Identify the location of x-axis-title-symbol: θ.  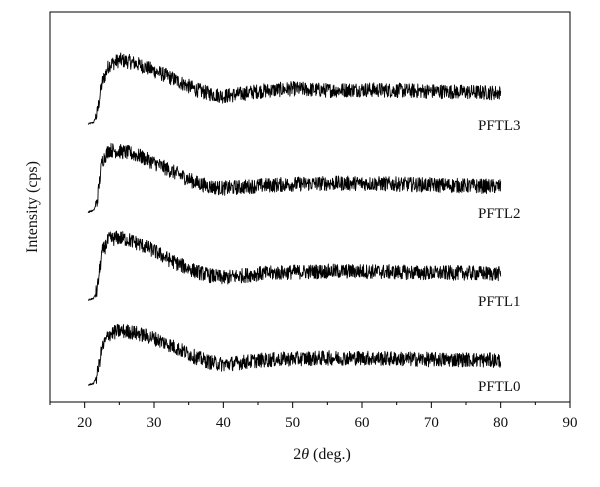
(305, 454).